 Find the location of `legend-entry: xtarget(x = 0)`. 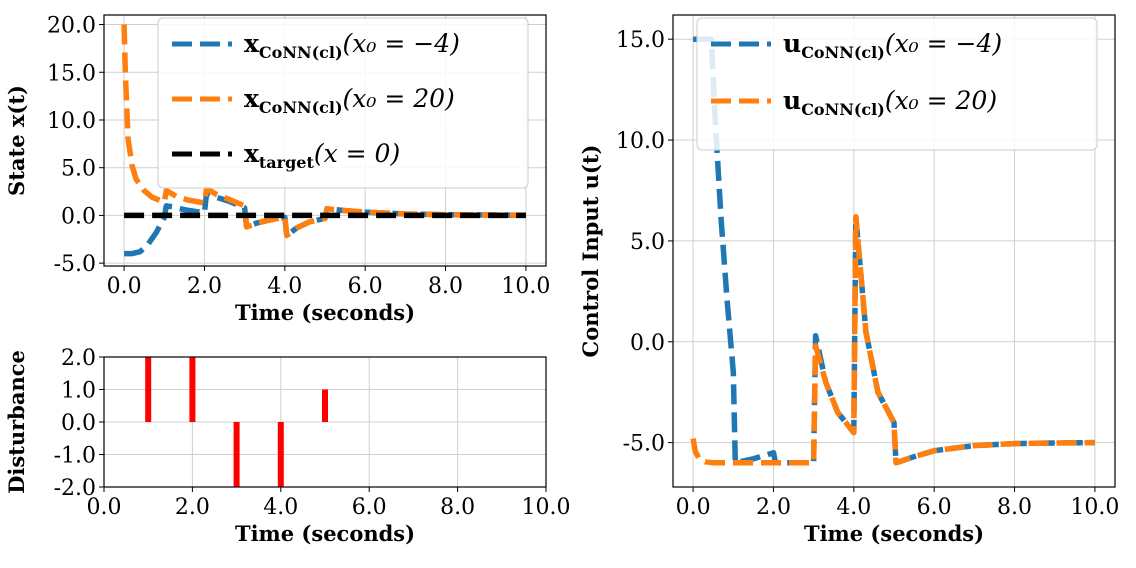

legend-entry: xtarget(x = 0) is located at coordinates (322, 155).